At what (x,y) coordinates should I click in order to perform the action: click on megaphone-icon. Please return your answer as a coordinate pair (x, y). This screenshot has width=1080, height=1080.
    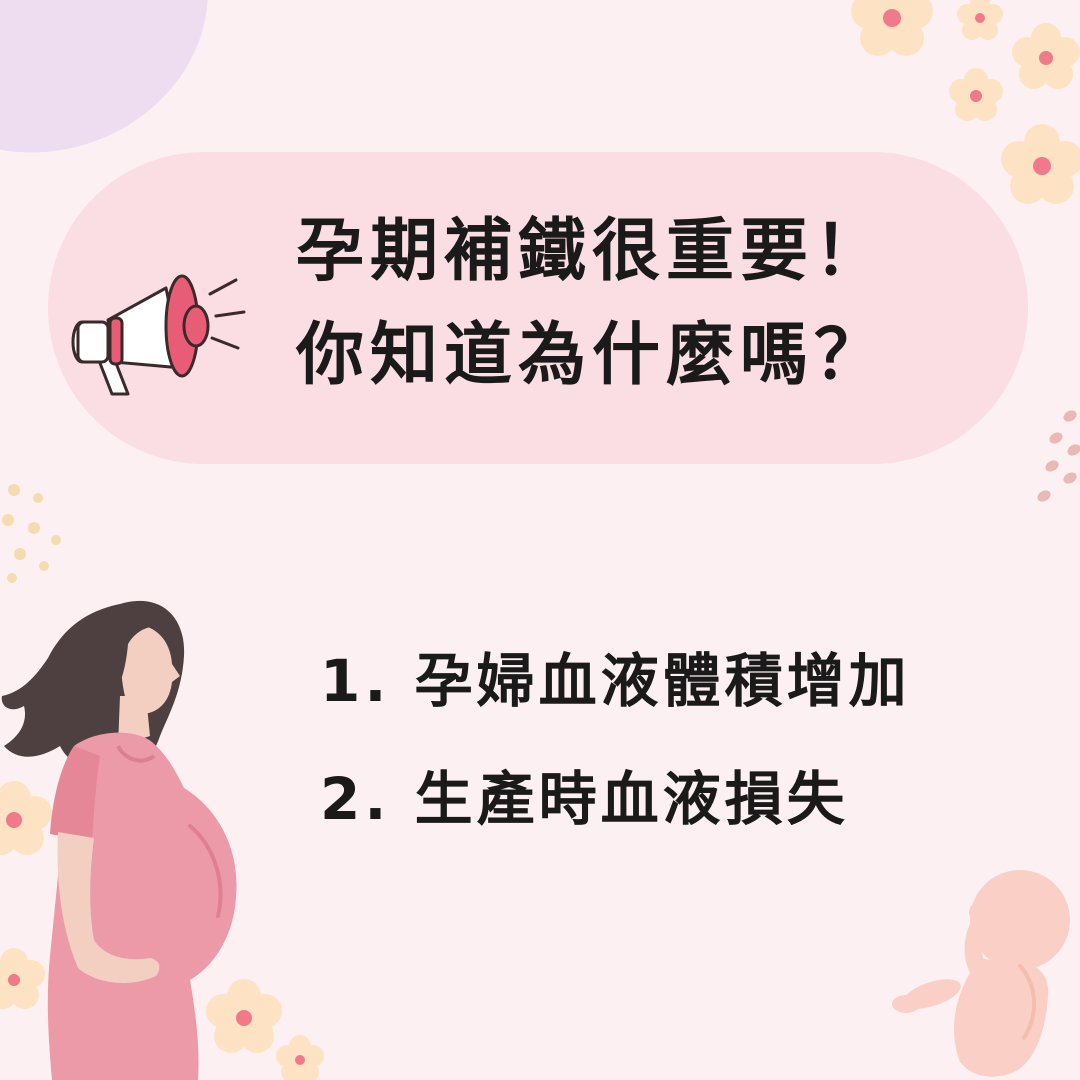
    Looking at the image, I should click on (158, 335).